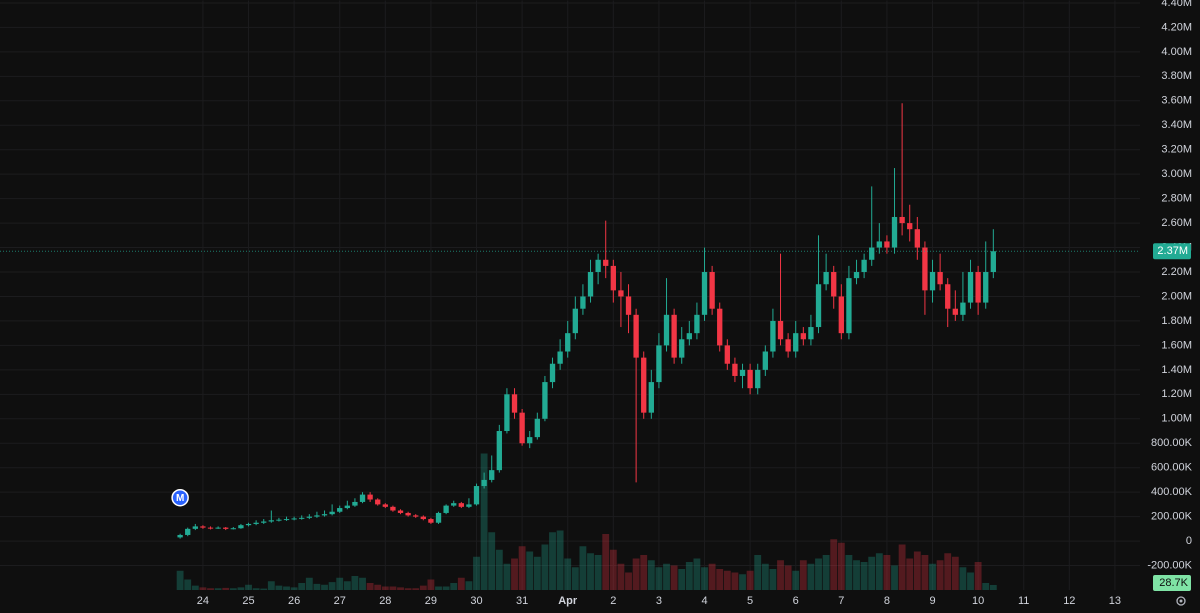 This screenshot has width=1200, height=613. Describe the element at coordinates (340, 601) in the screenshot. I see `x-tick-label: 27` at that location.